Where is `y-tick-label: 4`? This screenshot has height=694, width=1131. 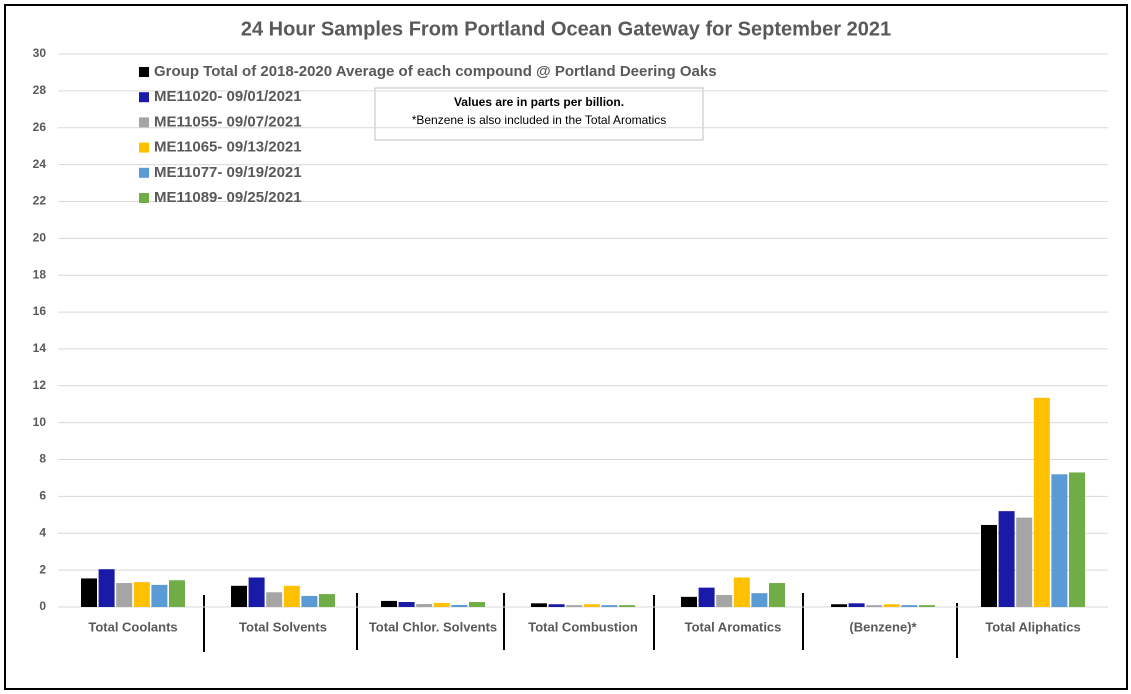
y-tick-label: 4 is located at coordinates (42, 532).